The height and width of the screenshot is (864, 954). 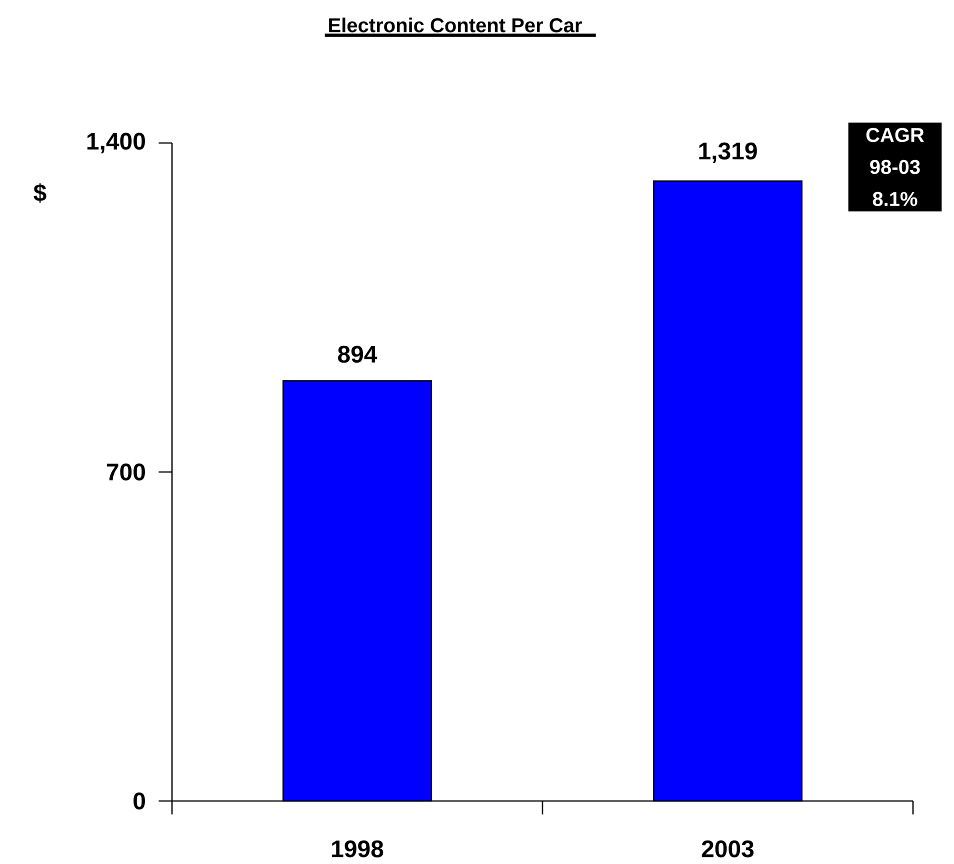 What do you see at coordinates (895, 167) in the screenshot?
I see `annotation: CAGR 98-03 8.1%` at bounding box center [895, 167].